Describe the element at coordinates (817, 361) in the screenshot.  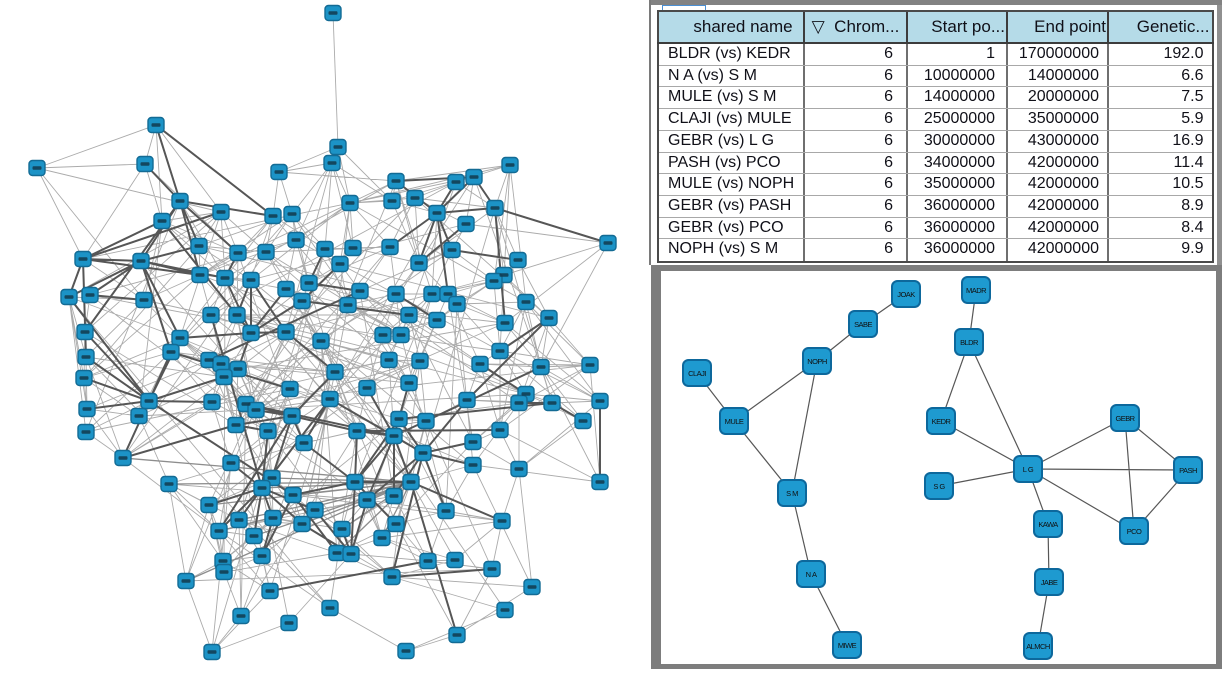
I see `svg-text: NOPH` at that location.